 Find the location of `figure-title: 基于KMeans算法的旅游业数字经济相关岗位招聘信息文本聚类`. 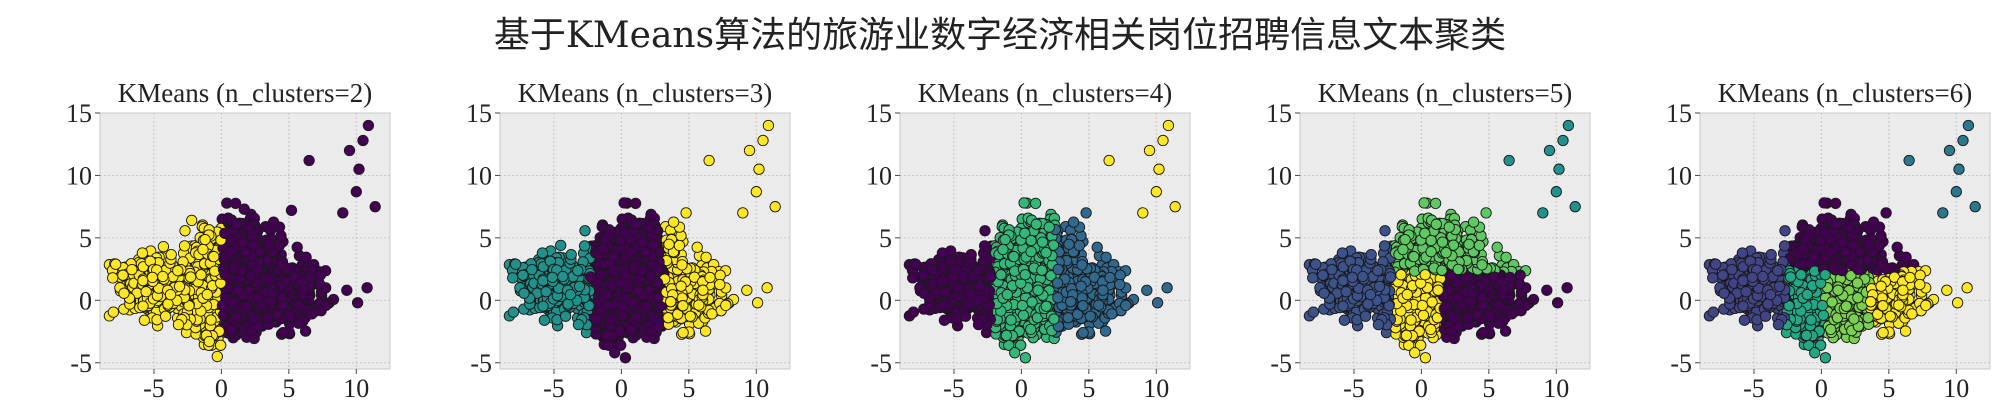

figure-title: 基于KMeans算法的旅游业数字经济相关岗位招聘信息文本聚类 is located at coordinates (1000, 35).